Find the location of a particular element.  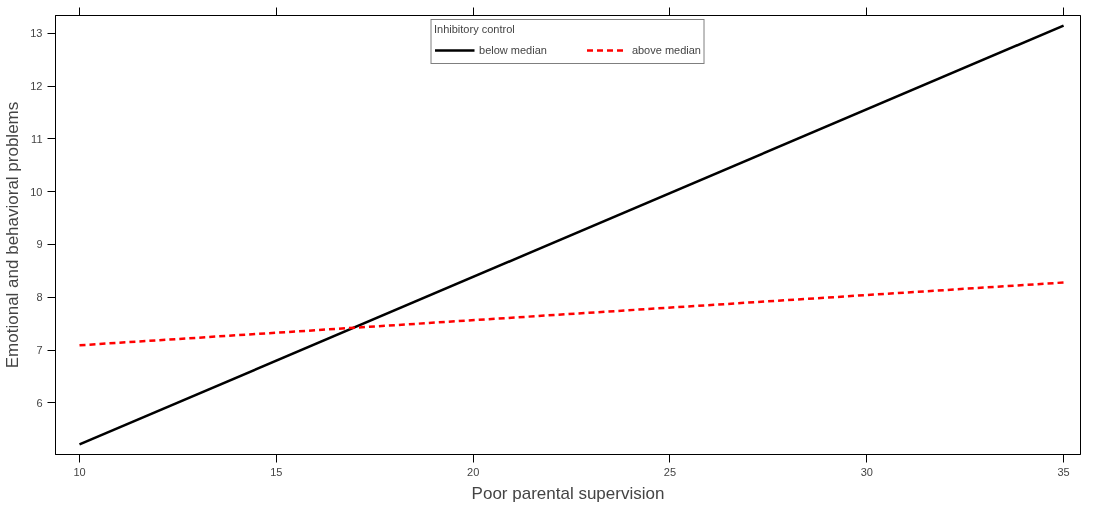

y-tick-label: 10 is located at coordinates (36, 191).